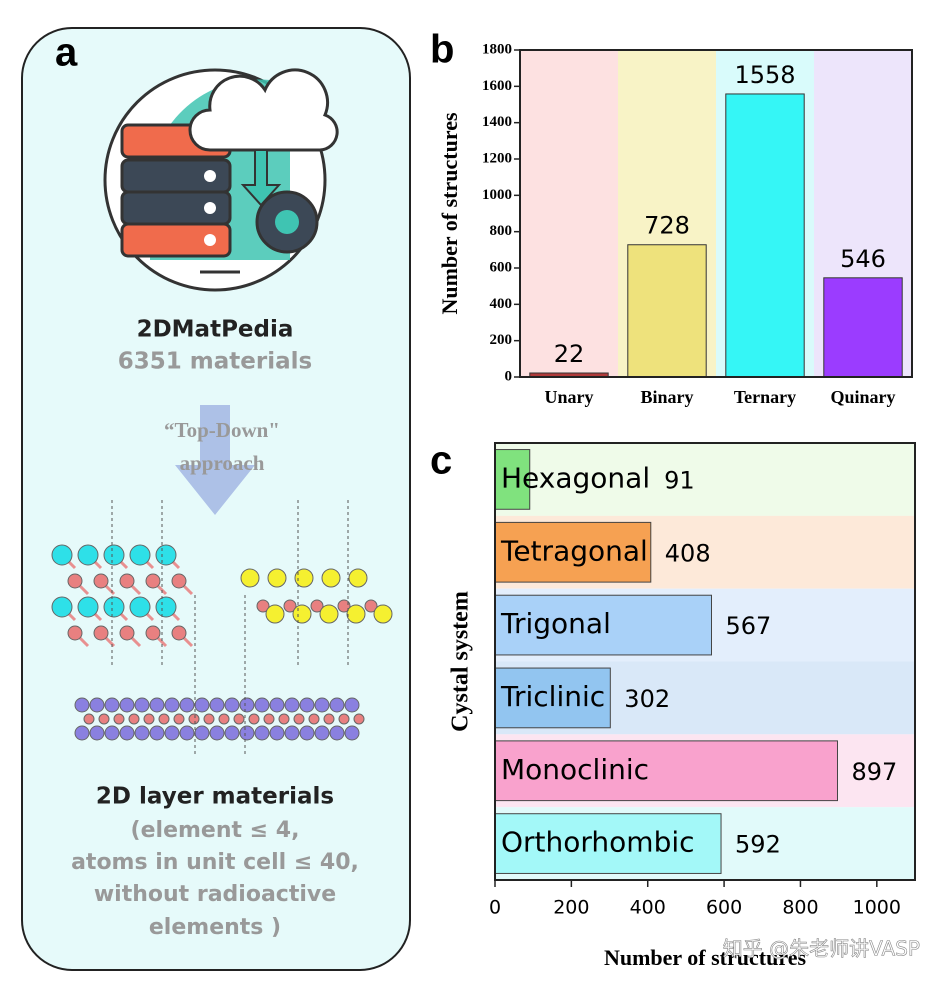 This screenshot has width=944, height=989. I want to click on y-tick-label: 1600, so click(497, 86).